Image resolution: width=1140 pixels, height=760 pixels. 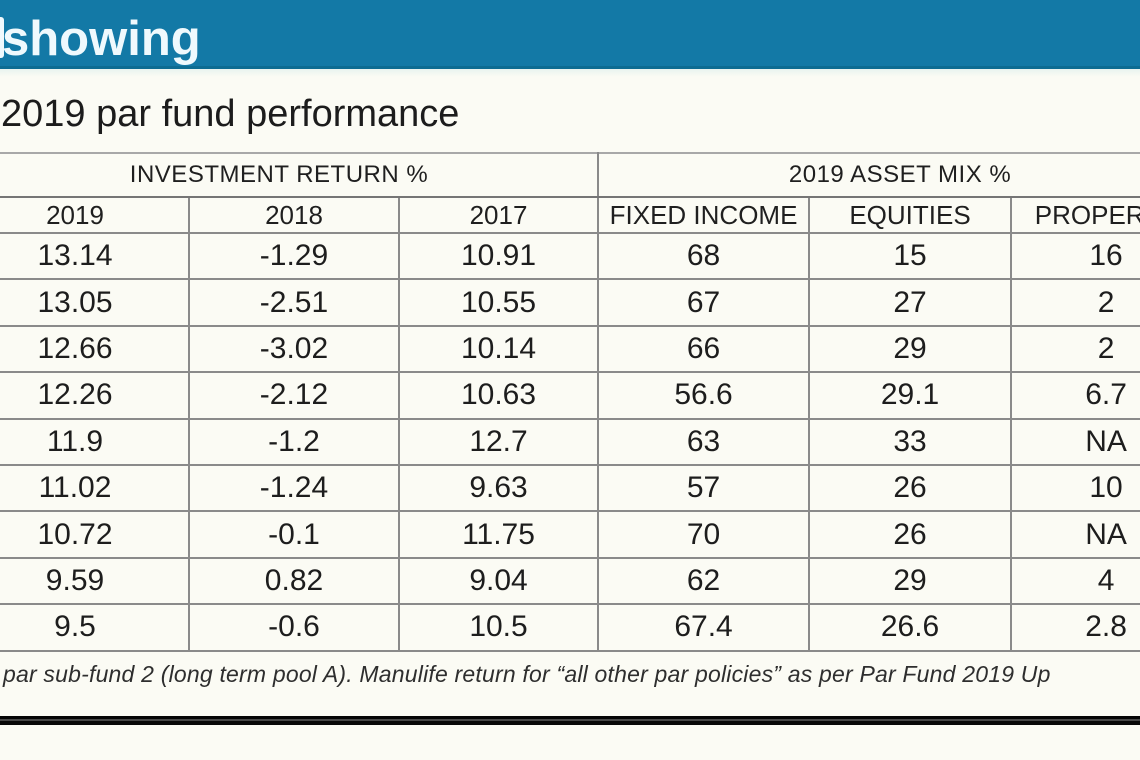 What do you see at coordinates (910, 302) in the screenshot?
I see `table-cell: 27` at bounding box center [910, 302].